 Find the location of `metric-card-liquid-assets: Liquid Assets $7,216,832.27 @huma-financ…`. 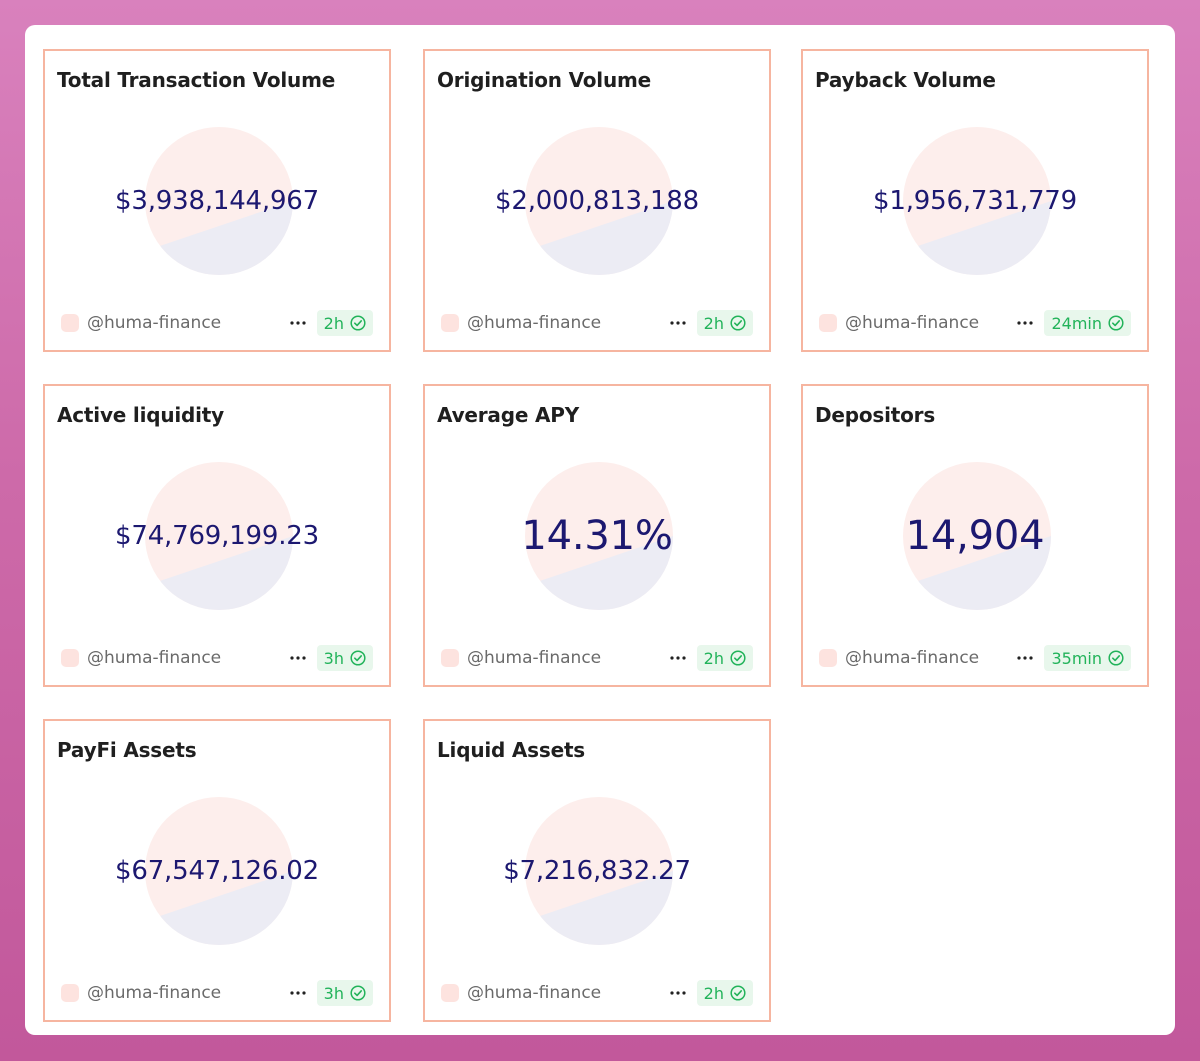

metric-card-liquid-assets: Liquid Assets $7,216,832.27 @huma-financ… is located at coordinates (597, 870).